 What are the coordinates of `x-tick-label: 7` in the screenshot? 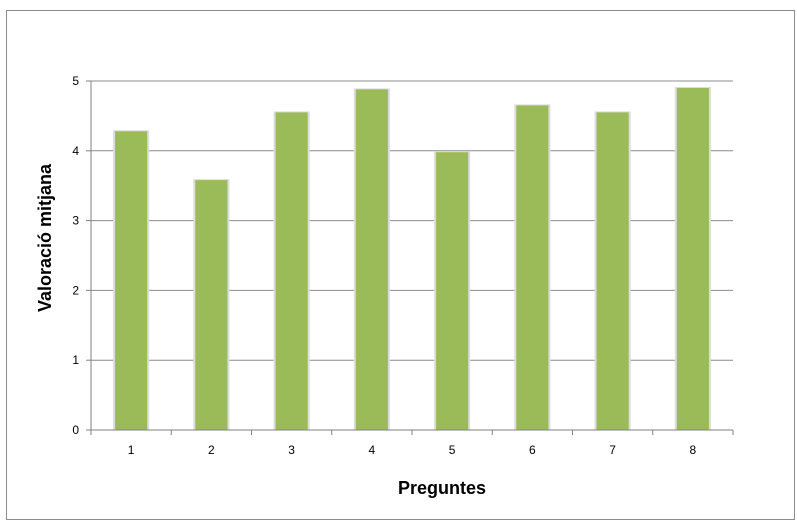 It's located at (612, 450).